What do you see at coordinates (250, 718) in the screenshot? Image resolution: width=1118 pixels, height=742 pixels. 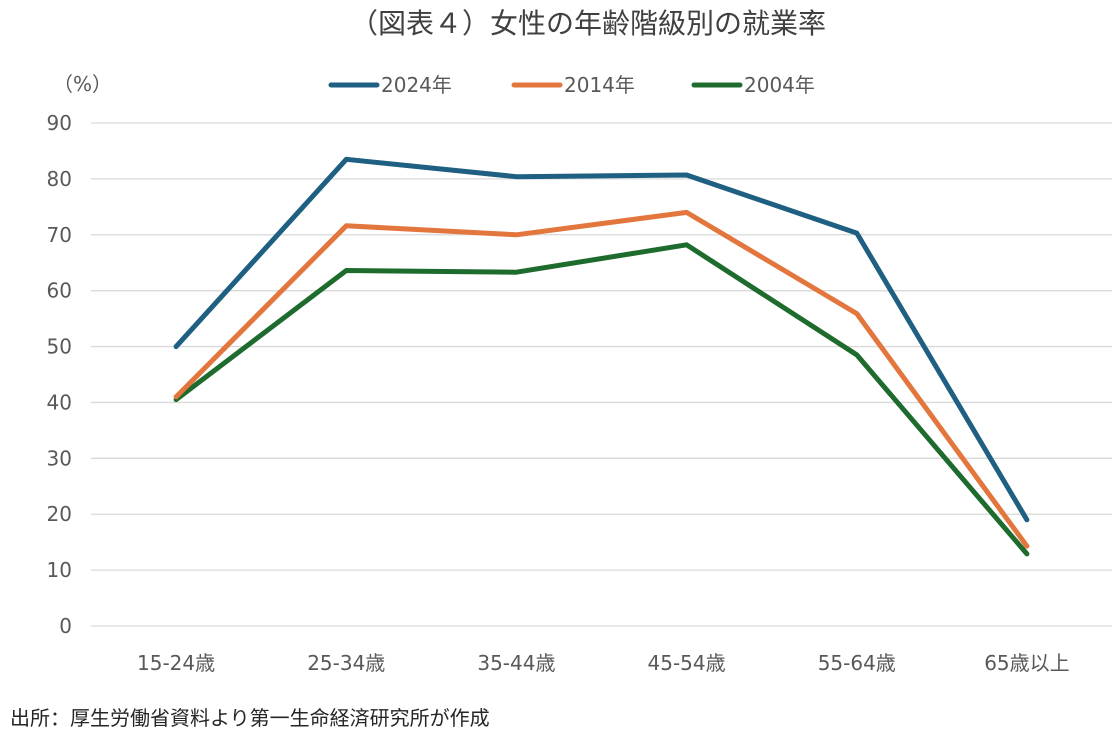 I see `source-note: 出所：厚生労働省資料より第一生命経済研究所が作成` at bounding box center [250, 718].